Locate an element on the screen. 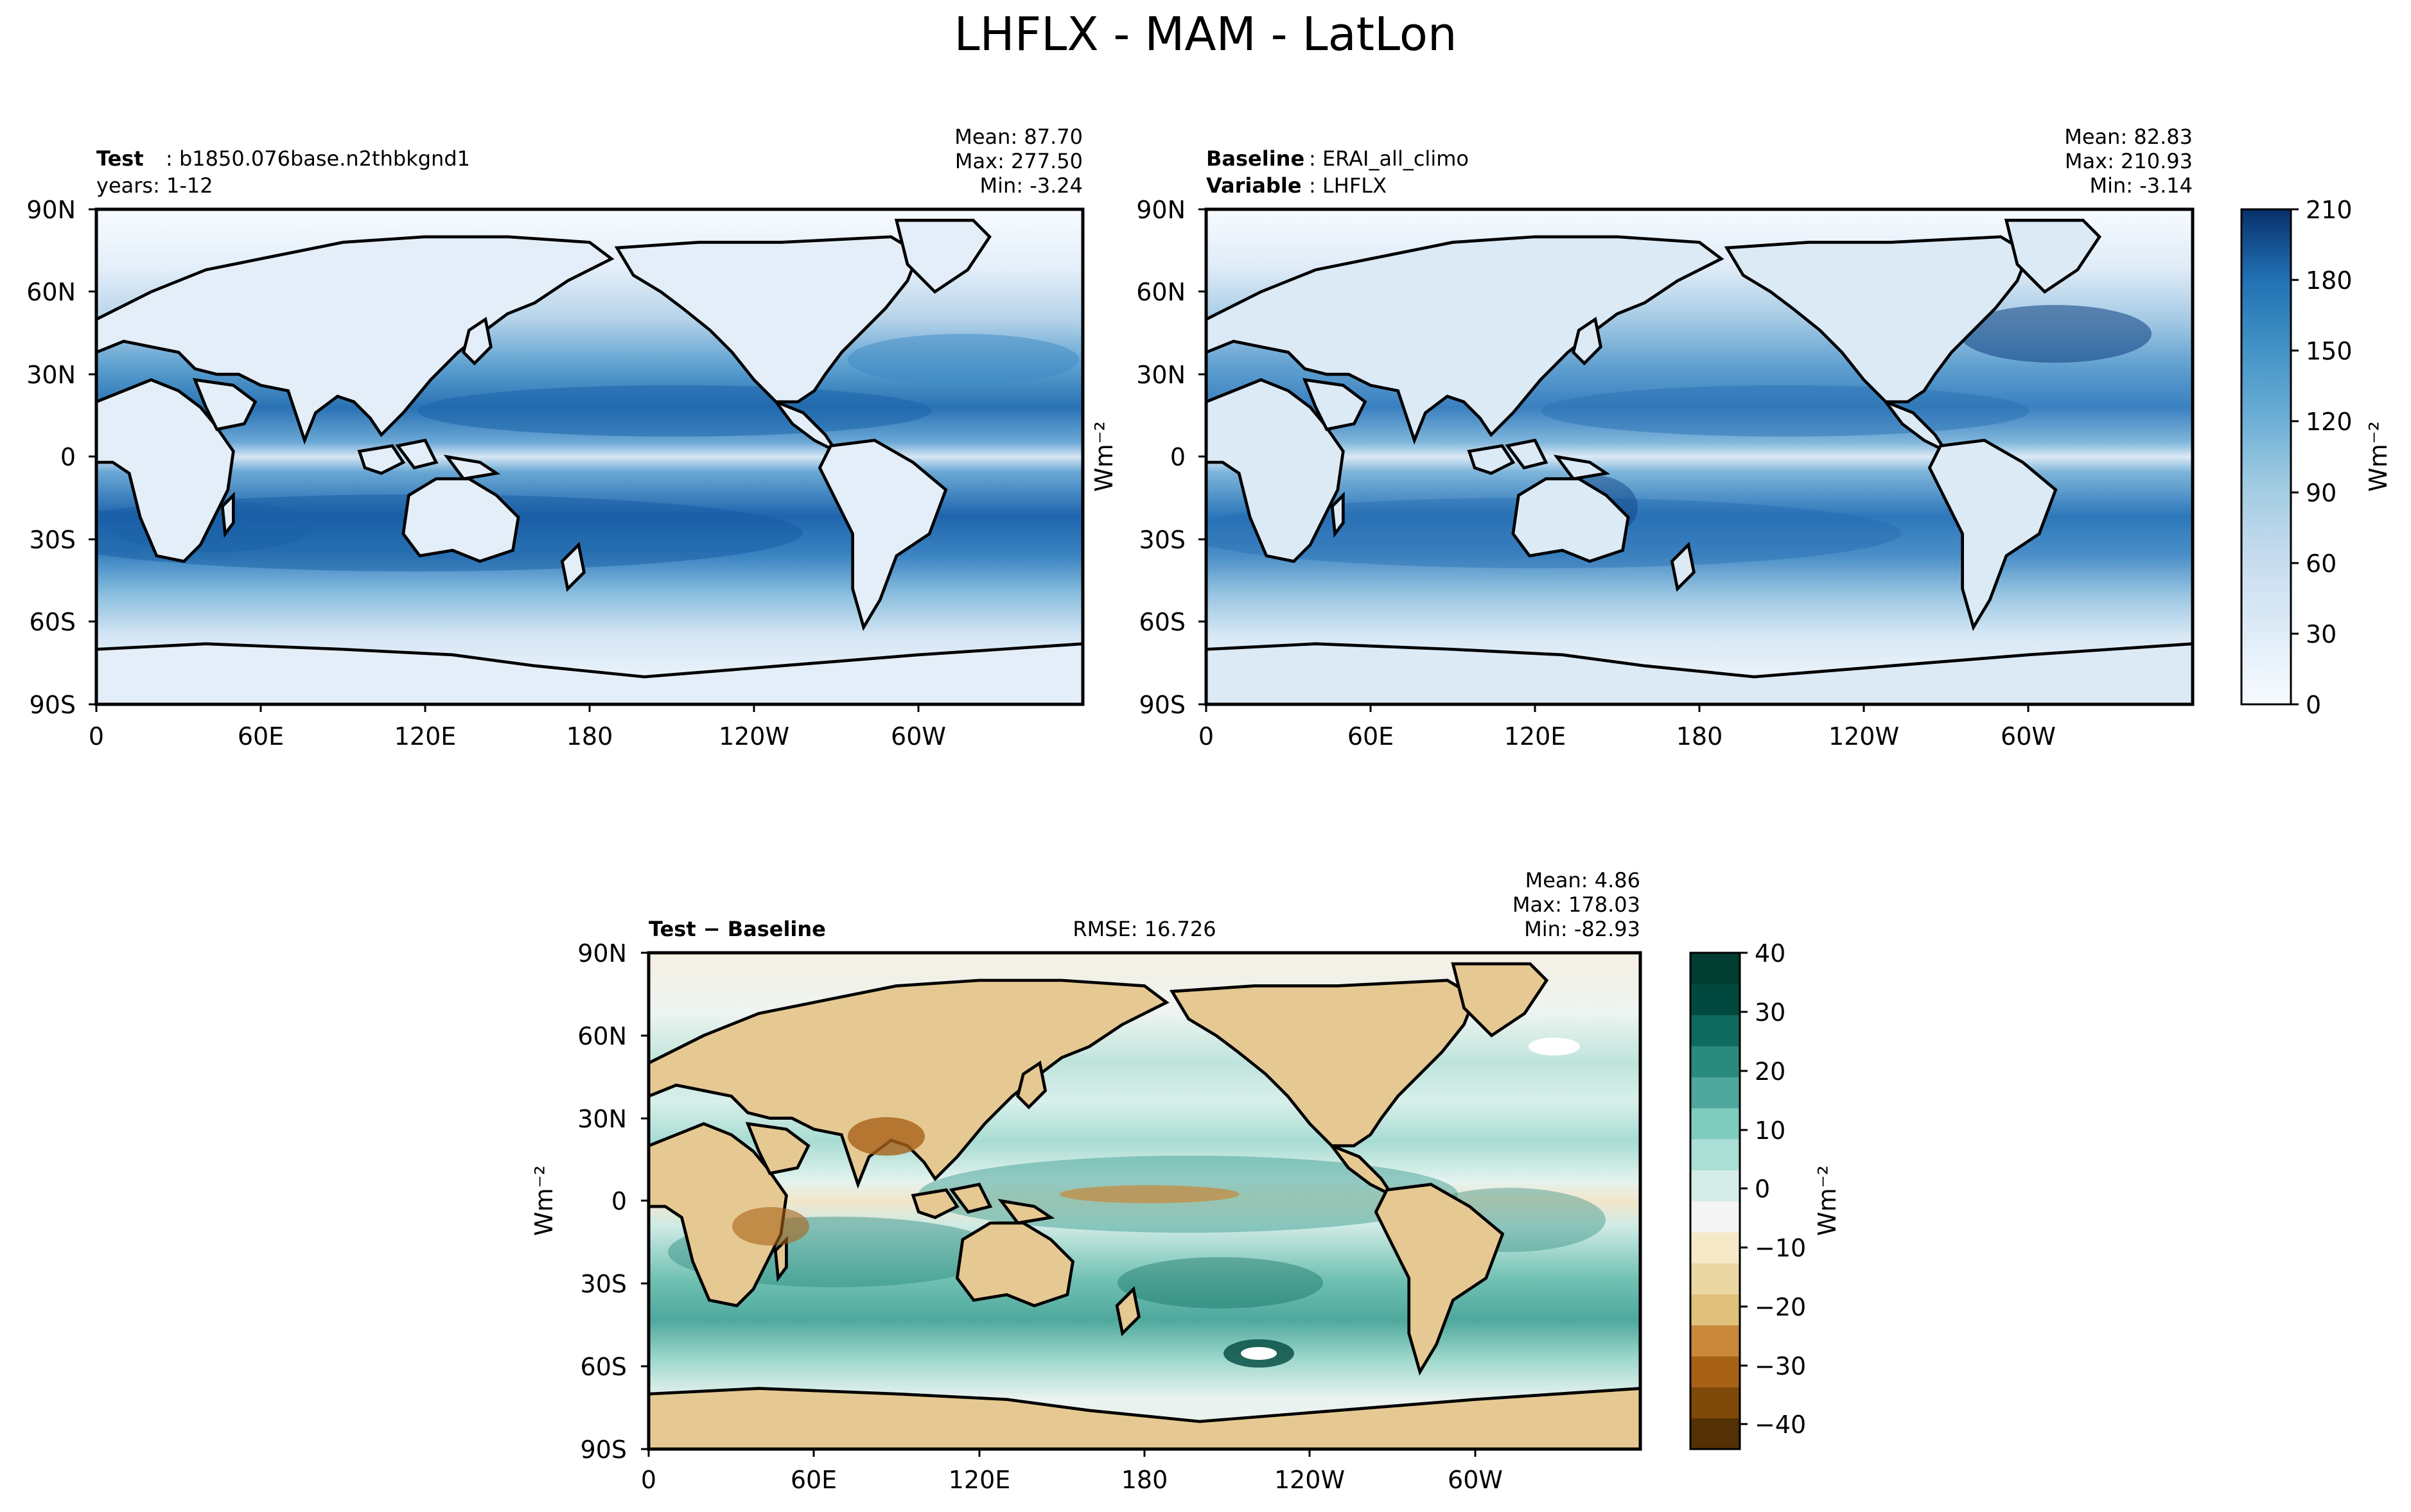  baseline-xtick-120e: 120E is located at coordinates (1535, 736).